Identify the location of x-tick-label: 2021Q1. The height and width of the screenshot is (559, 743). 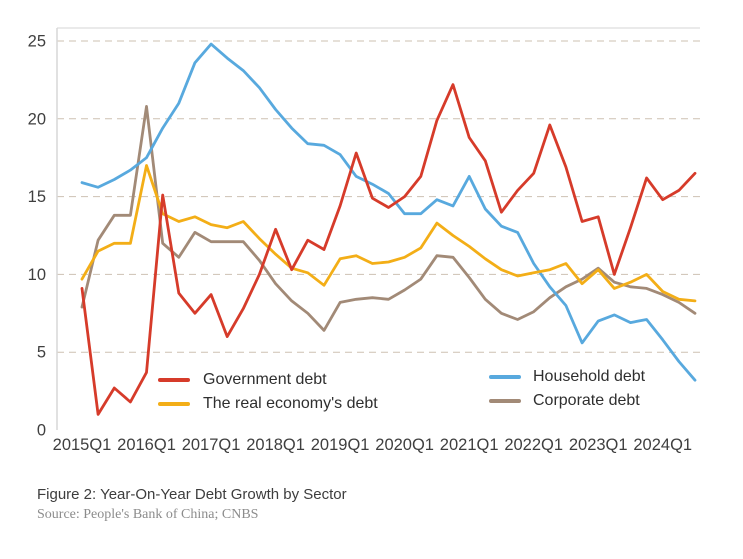
(469, 445).